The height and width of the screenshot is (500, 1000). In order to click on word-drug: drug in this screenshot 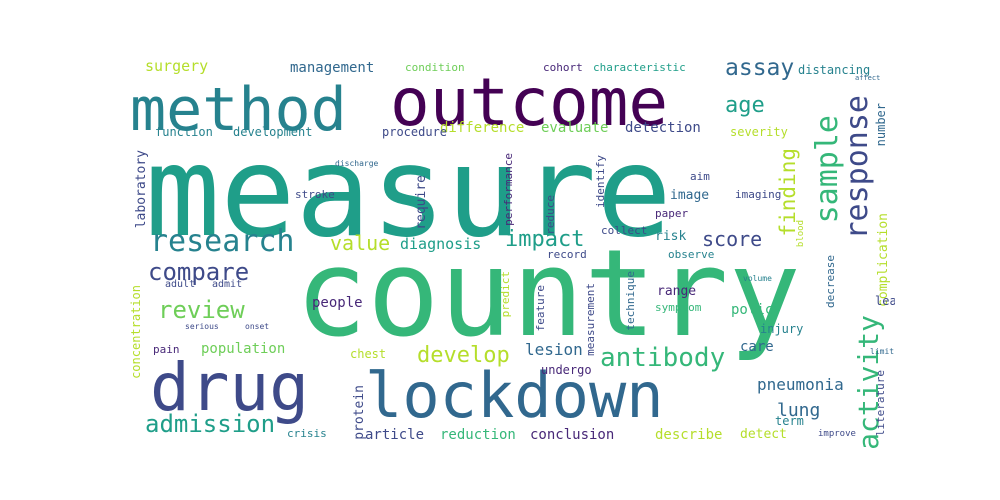, I will do `click(229, 387)`.